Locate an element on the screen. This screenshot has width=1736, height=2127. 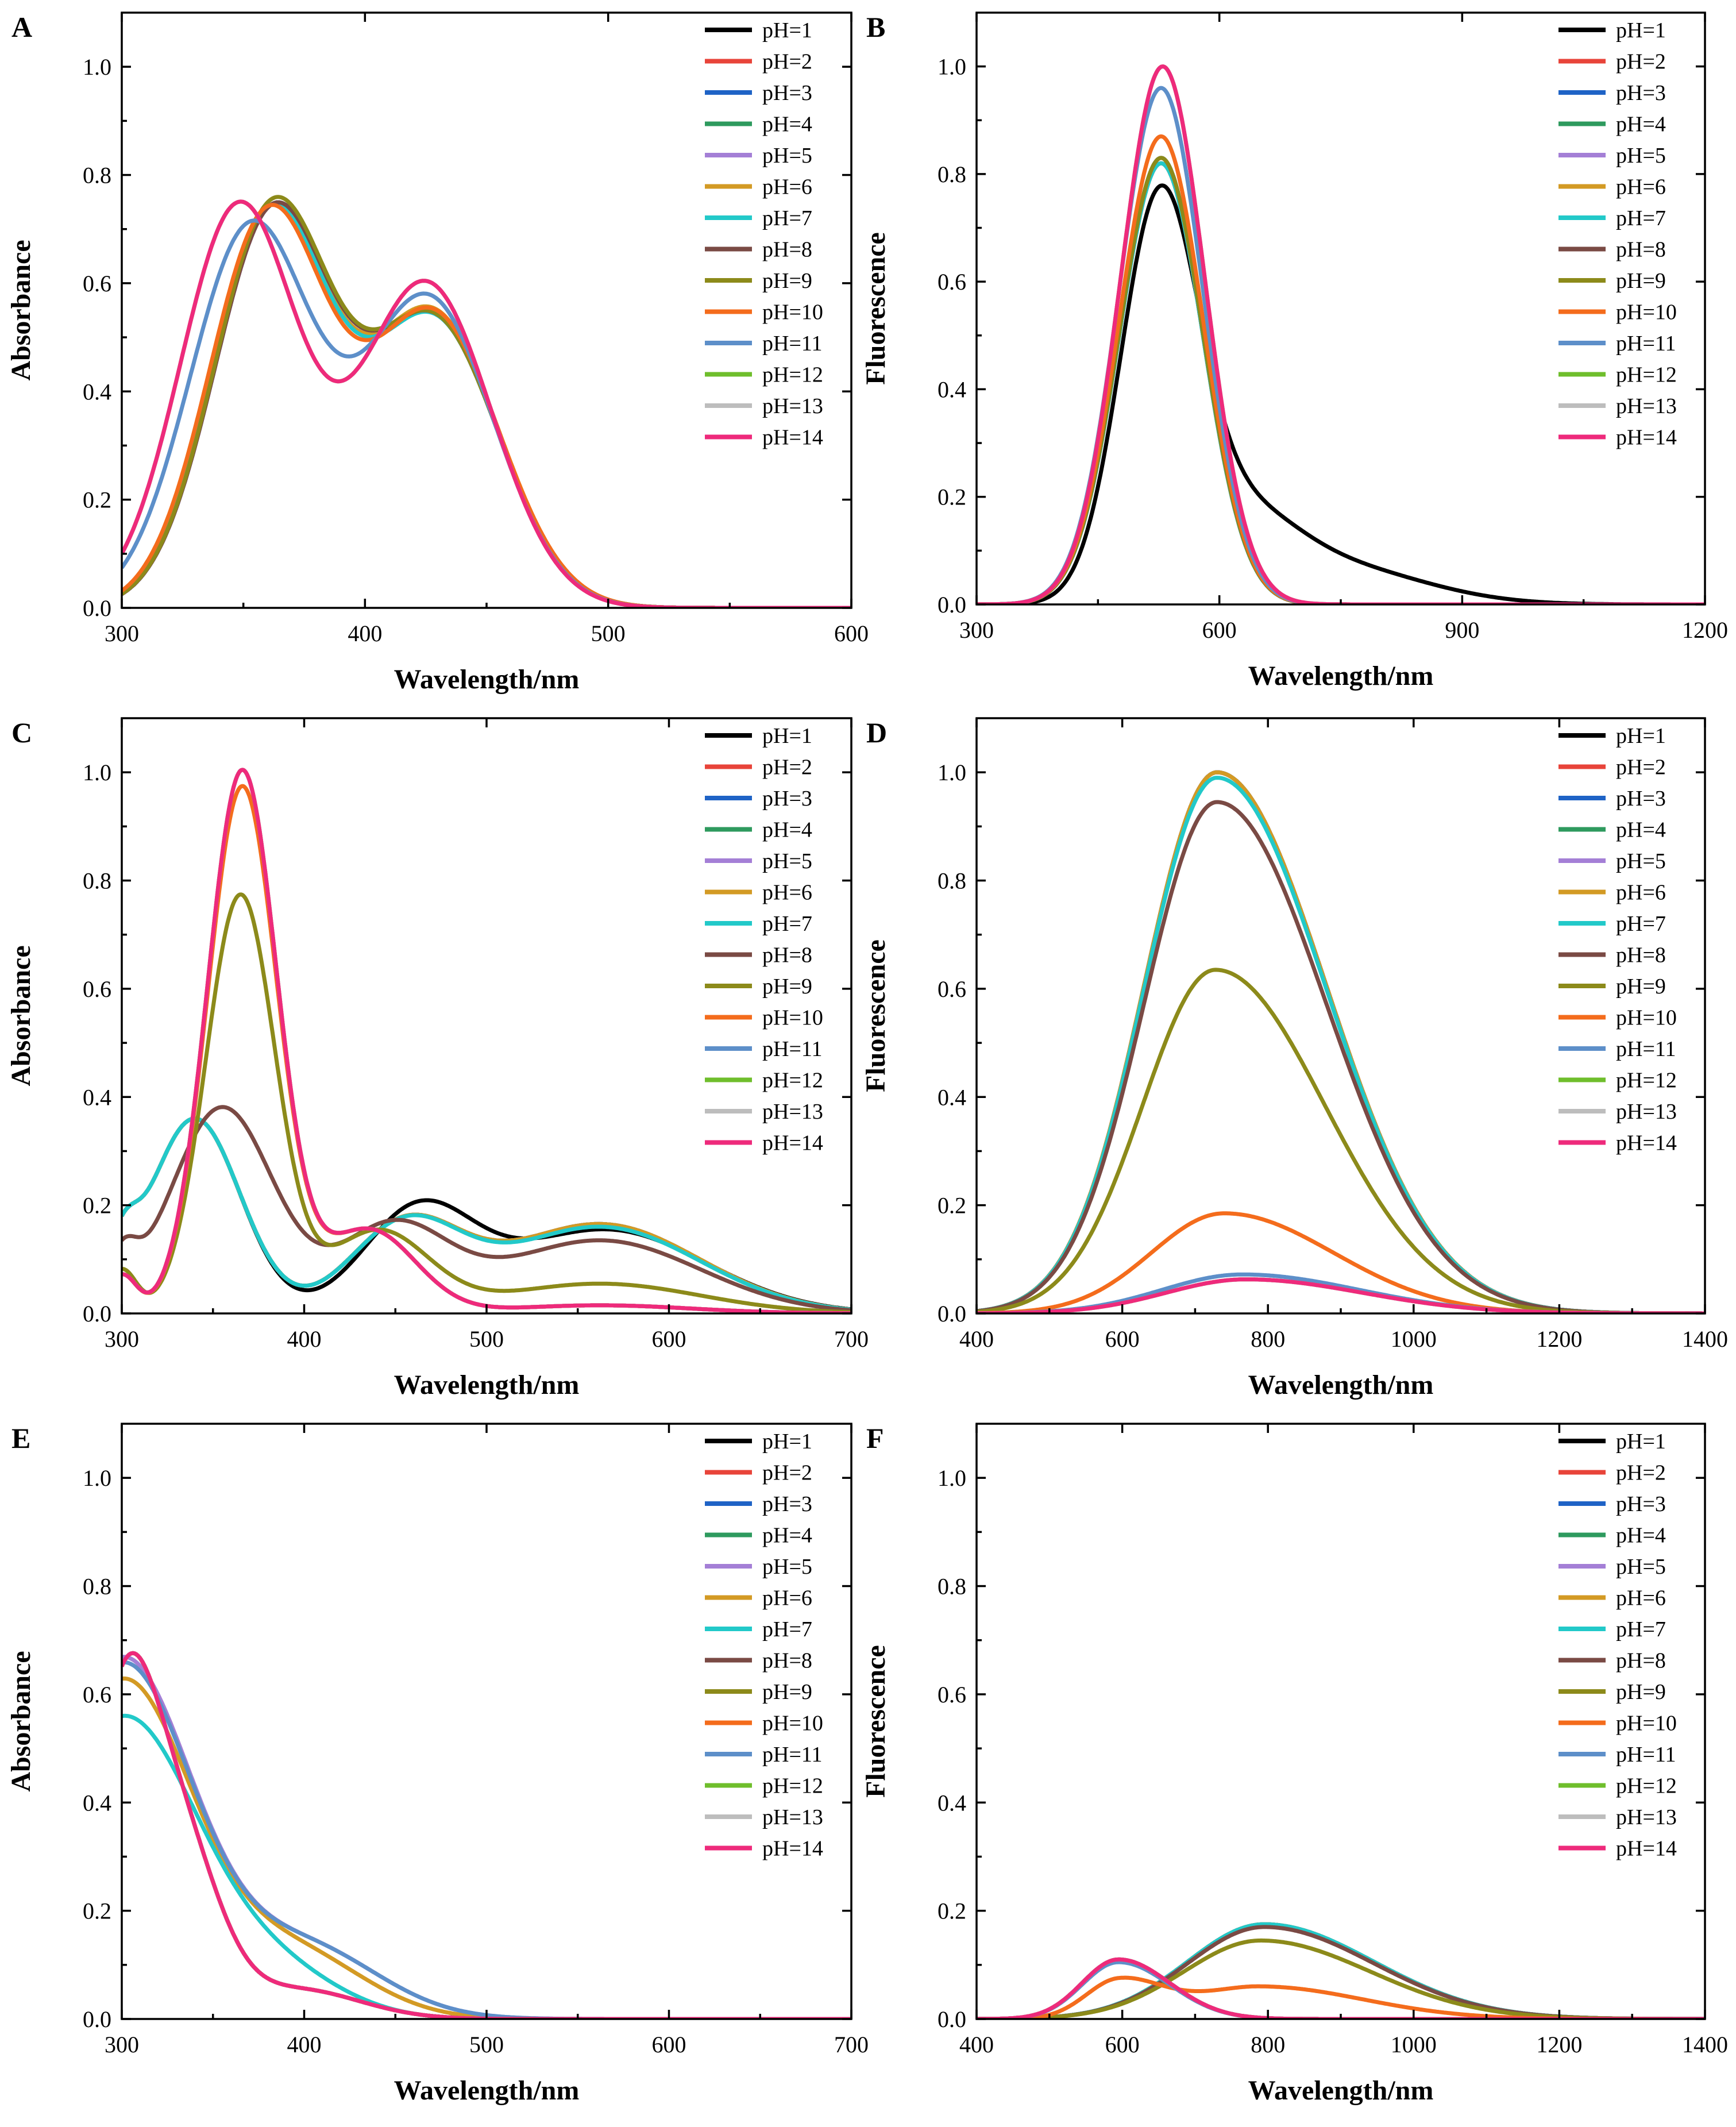
legend-label-c-pH14: pH=14 is located at coordinates (792, 1143).